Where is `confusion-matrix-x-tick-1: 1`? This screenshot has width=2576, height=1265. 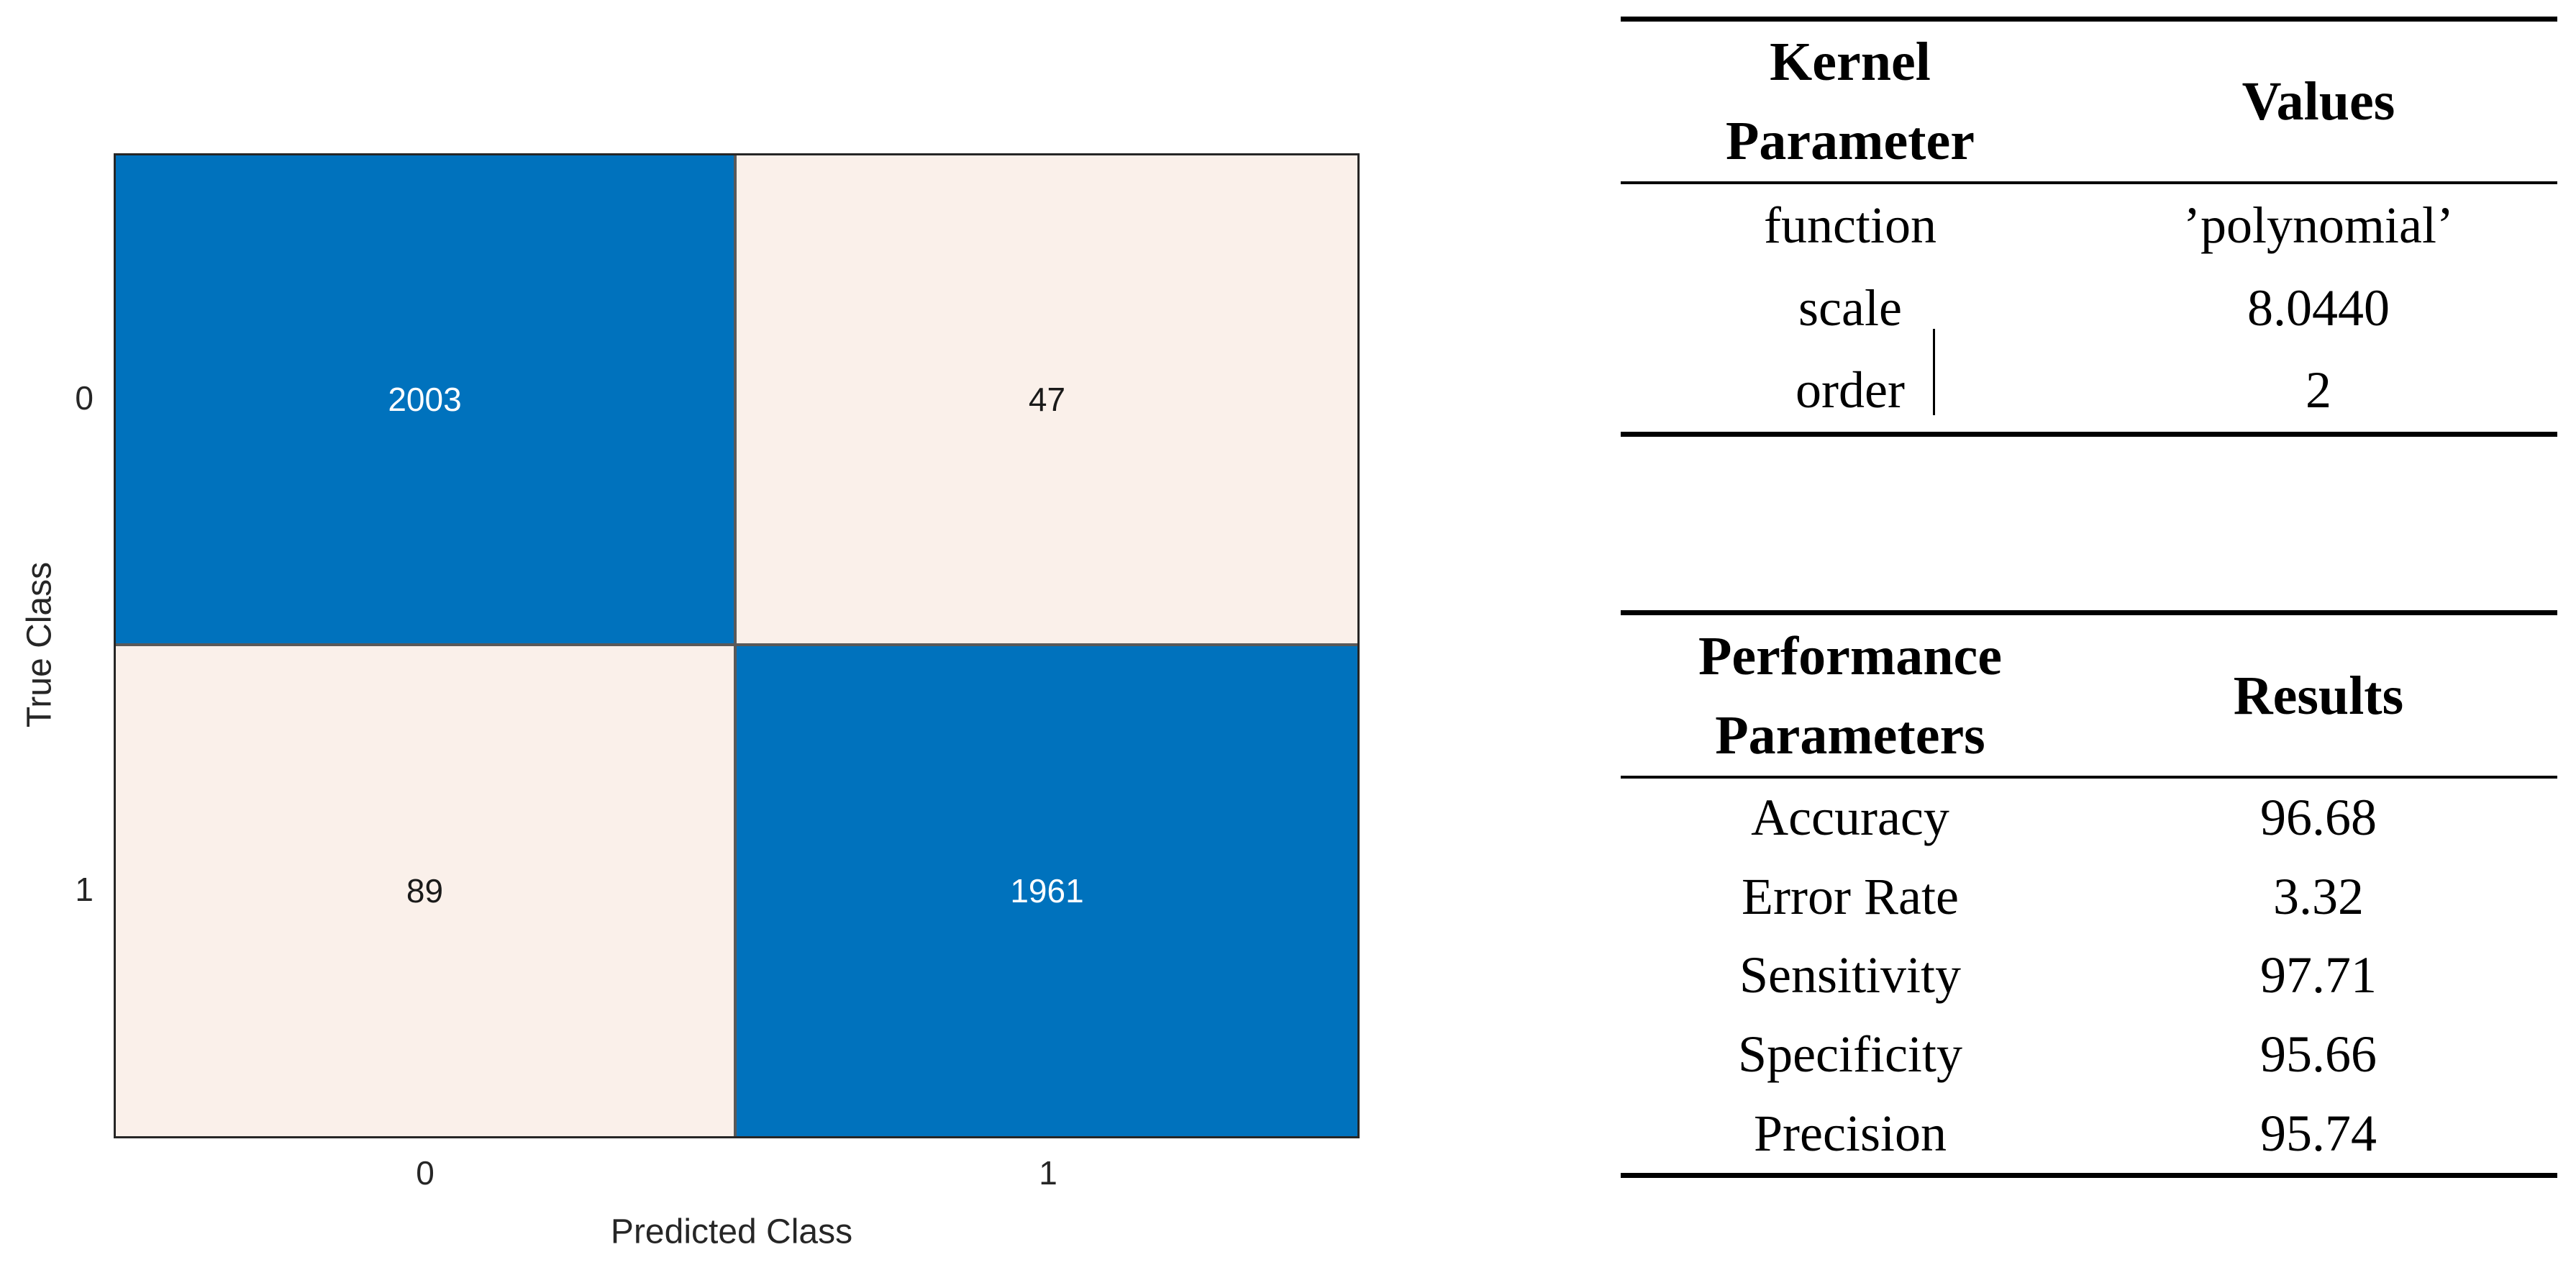 confusion-matrix-x-tick-1: 1 is located at coordinates (1048, 1173).